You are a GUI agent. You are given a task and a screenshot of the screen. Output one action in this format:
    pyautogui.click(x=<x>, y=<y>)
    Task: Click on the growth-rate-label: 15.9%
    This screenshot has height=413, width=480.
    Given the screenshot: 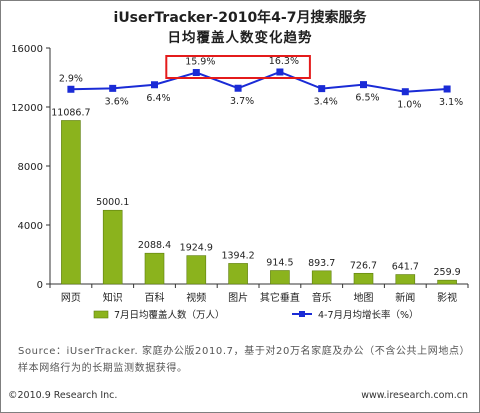 What is the action you would take?
    pyautogui.click(x=200, y=62)
    